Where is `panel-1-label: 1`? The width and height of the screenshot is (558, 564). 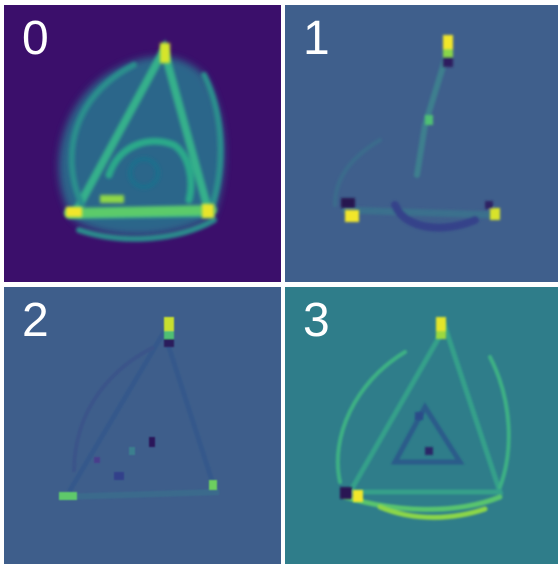
panel-1-label: 1 is located at coordinates (316, 38).